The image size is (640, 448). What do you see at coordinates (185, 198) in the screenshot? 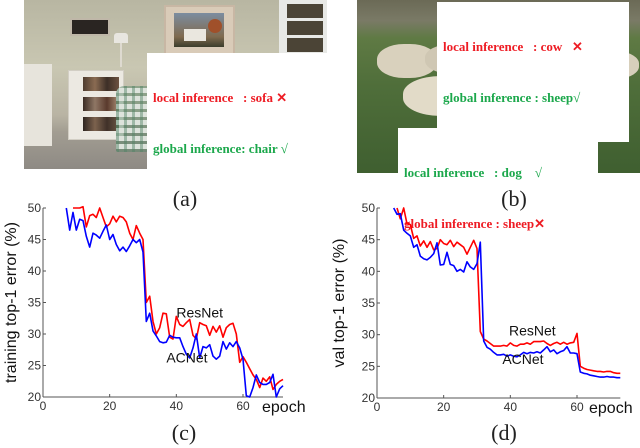
I see `caption-a: (a)` at bounding box center [185, 198].